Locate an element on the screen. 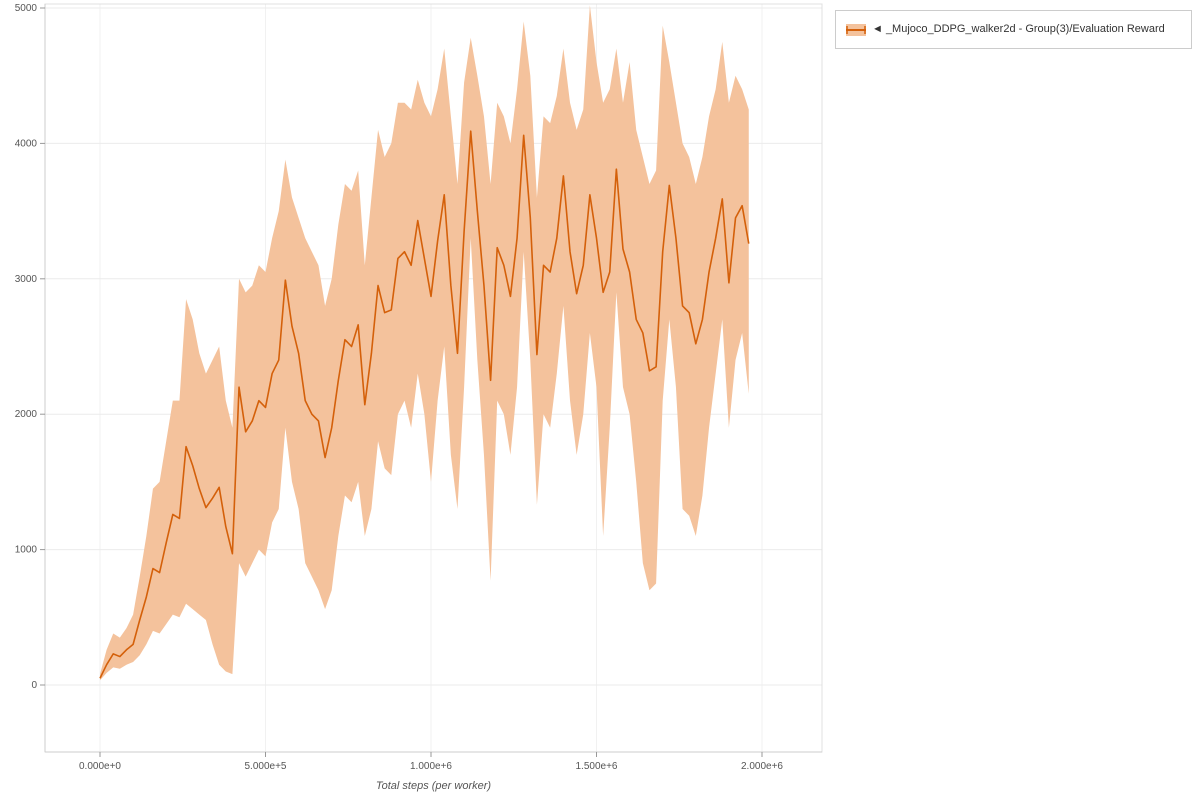  x-tick-label: 2.000e+6 is located at coordinates (762, 766).